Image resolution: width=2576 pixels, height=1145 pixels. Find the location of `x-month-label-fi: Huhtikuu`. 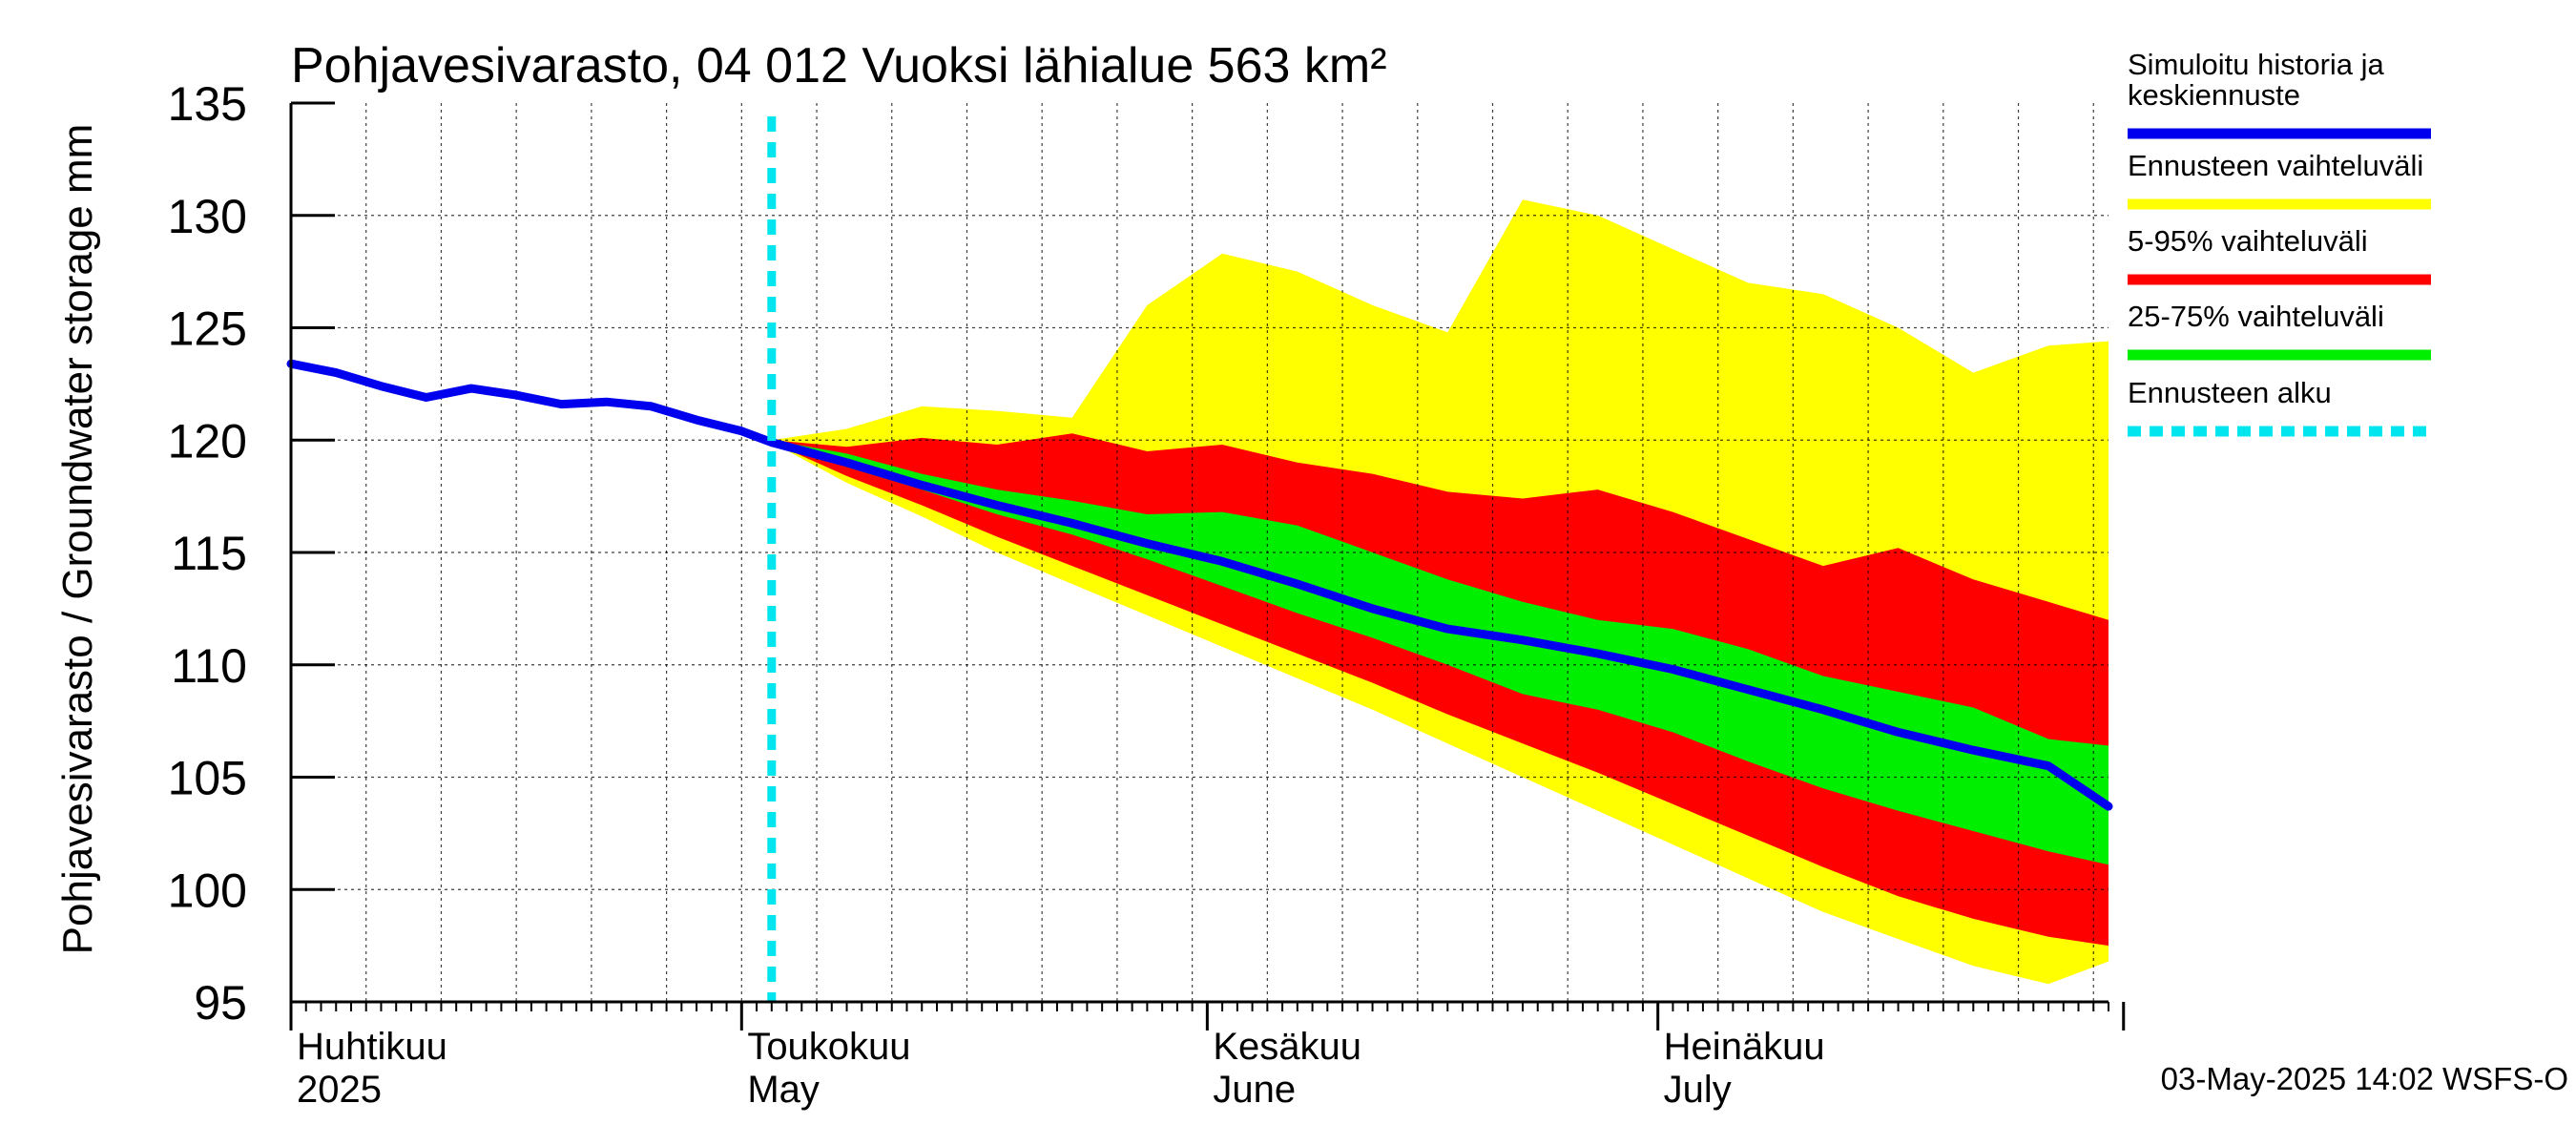

x-month-label-fi: Huhtikuu is located at coordinates (372, 1047).